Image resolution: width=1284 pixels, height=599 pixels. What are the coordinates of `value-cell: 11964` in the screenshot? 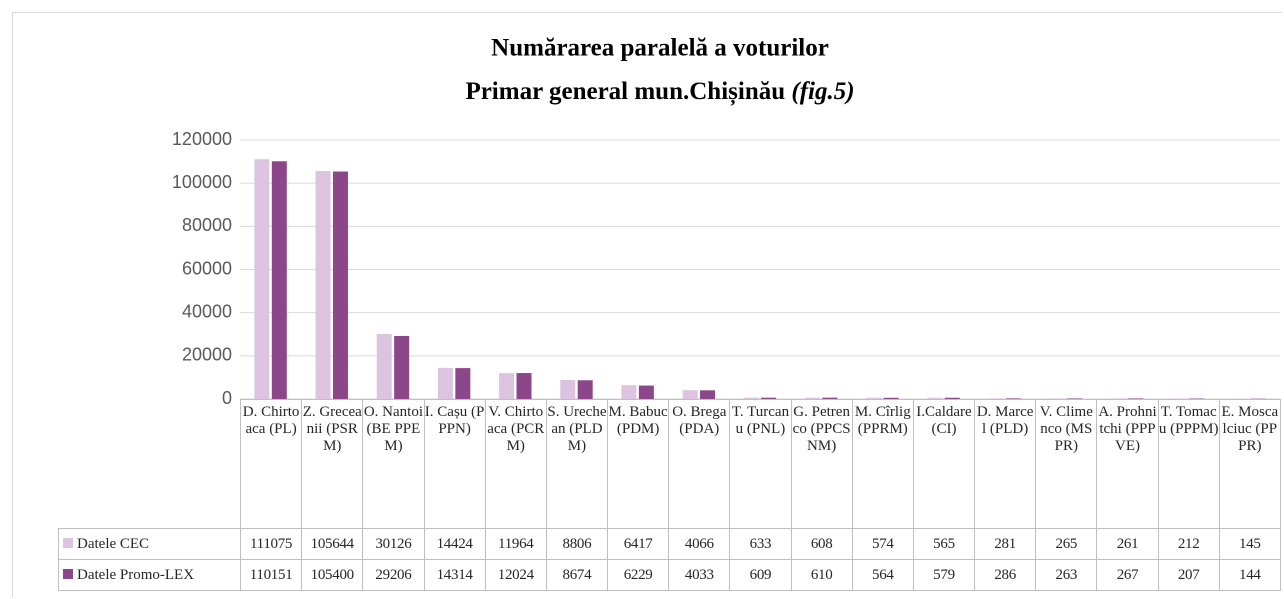 It's located at (515, 544).